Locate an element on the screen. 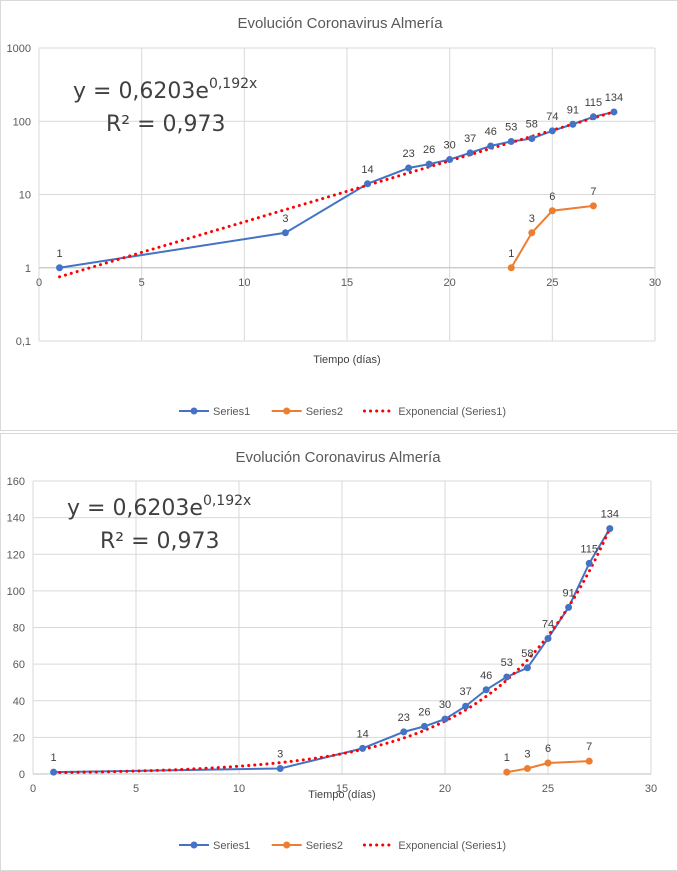 The width and height of the screenshot is (678, 871). y-tick-label: 20 is located at coordinates (19, 738).